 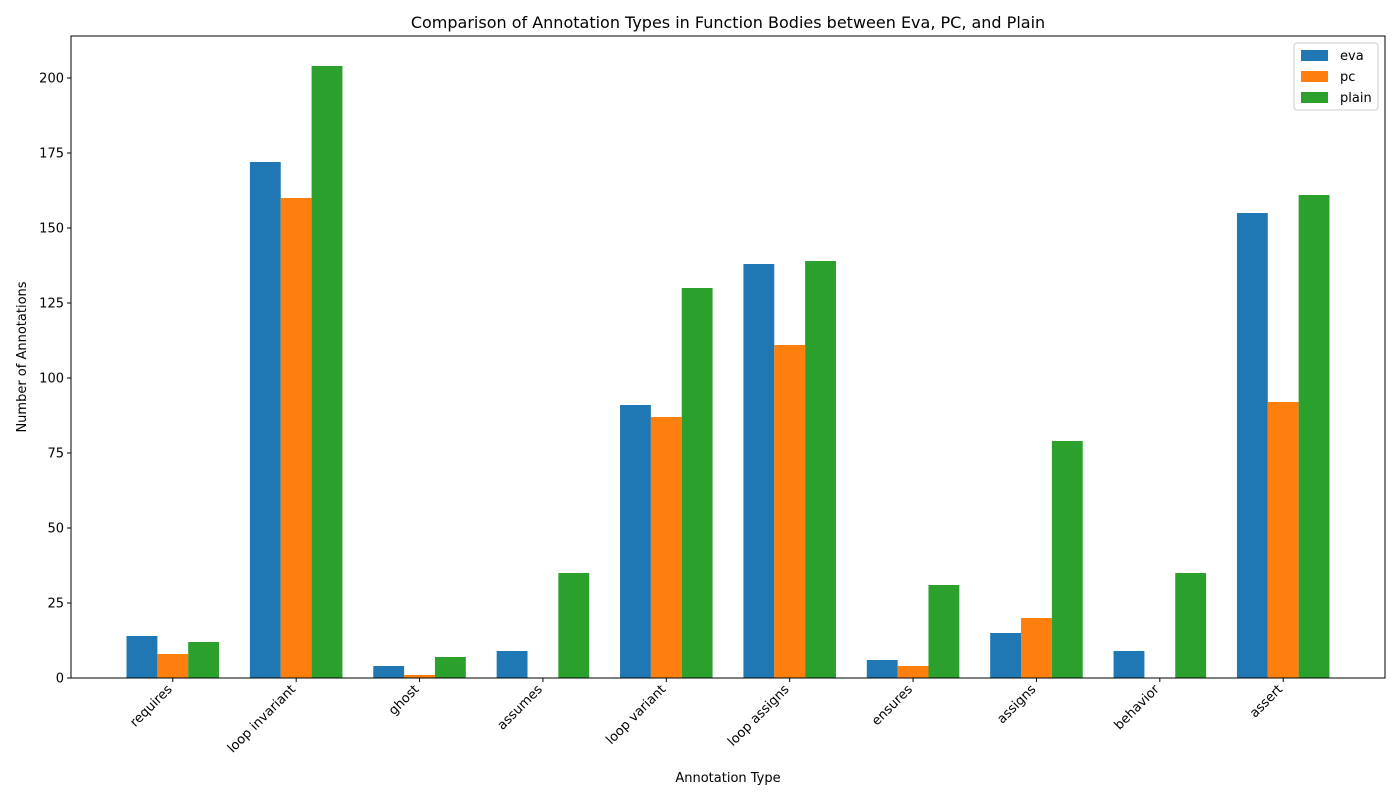 What do you see at coordinates (404, 700) in the screenshot?
I see `x-tick-label: ghost` at bounding box center [404, 700].